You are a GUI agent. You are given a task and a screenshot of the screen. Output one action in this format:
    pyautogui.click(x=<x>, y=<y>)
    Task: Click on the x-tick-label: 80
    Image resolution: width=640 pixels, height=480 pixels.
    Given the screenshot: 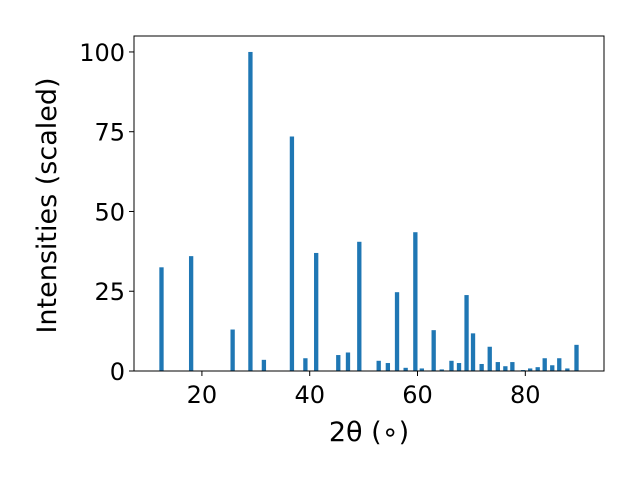 What is the action you would take?
    pyautogui.click(x=525, y=395)
    